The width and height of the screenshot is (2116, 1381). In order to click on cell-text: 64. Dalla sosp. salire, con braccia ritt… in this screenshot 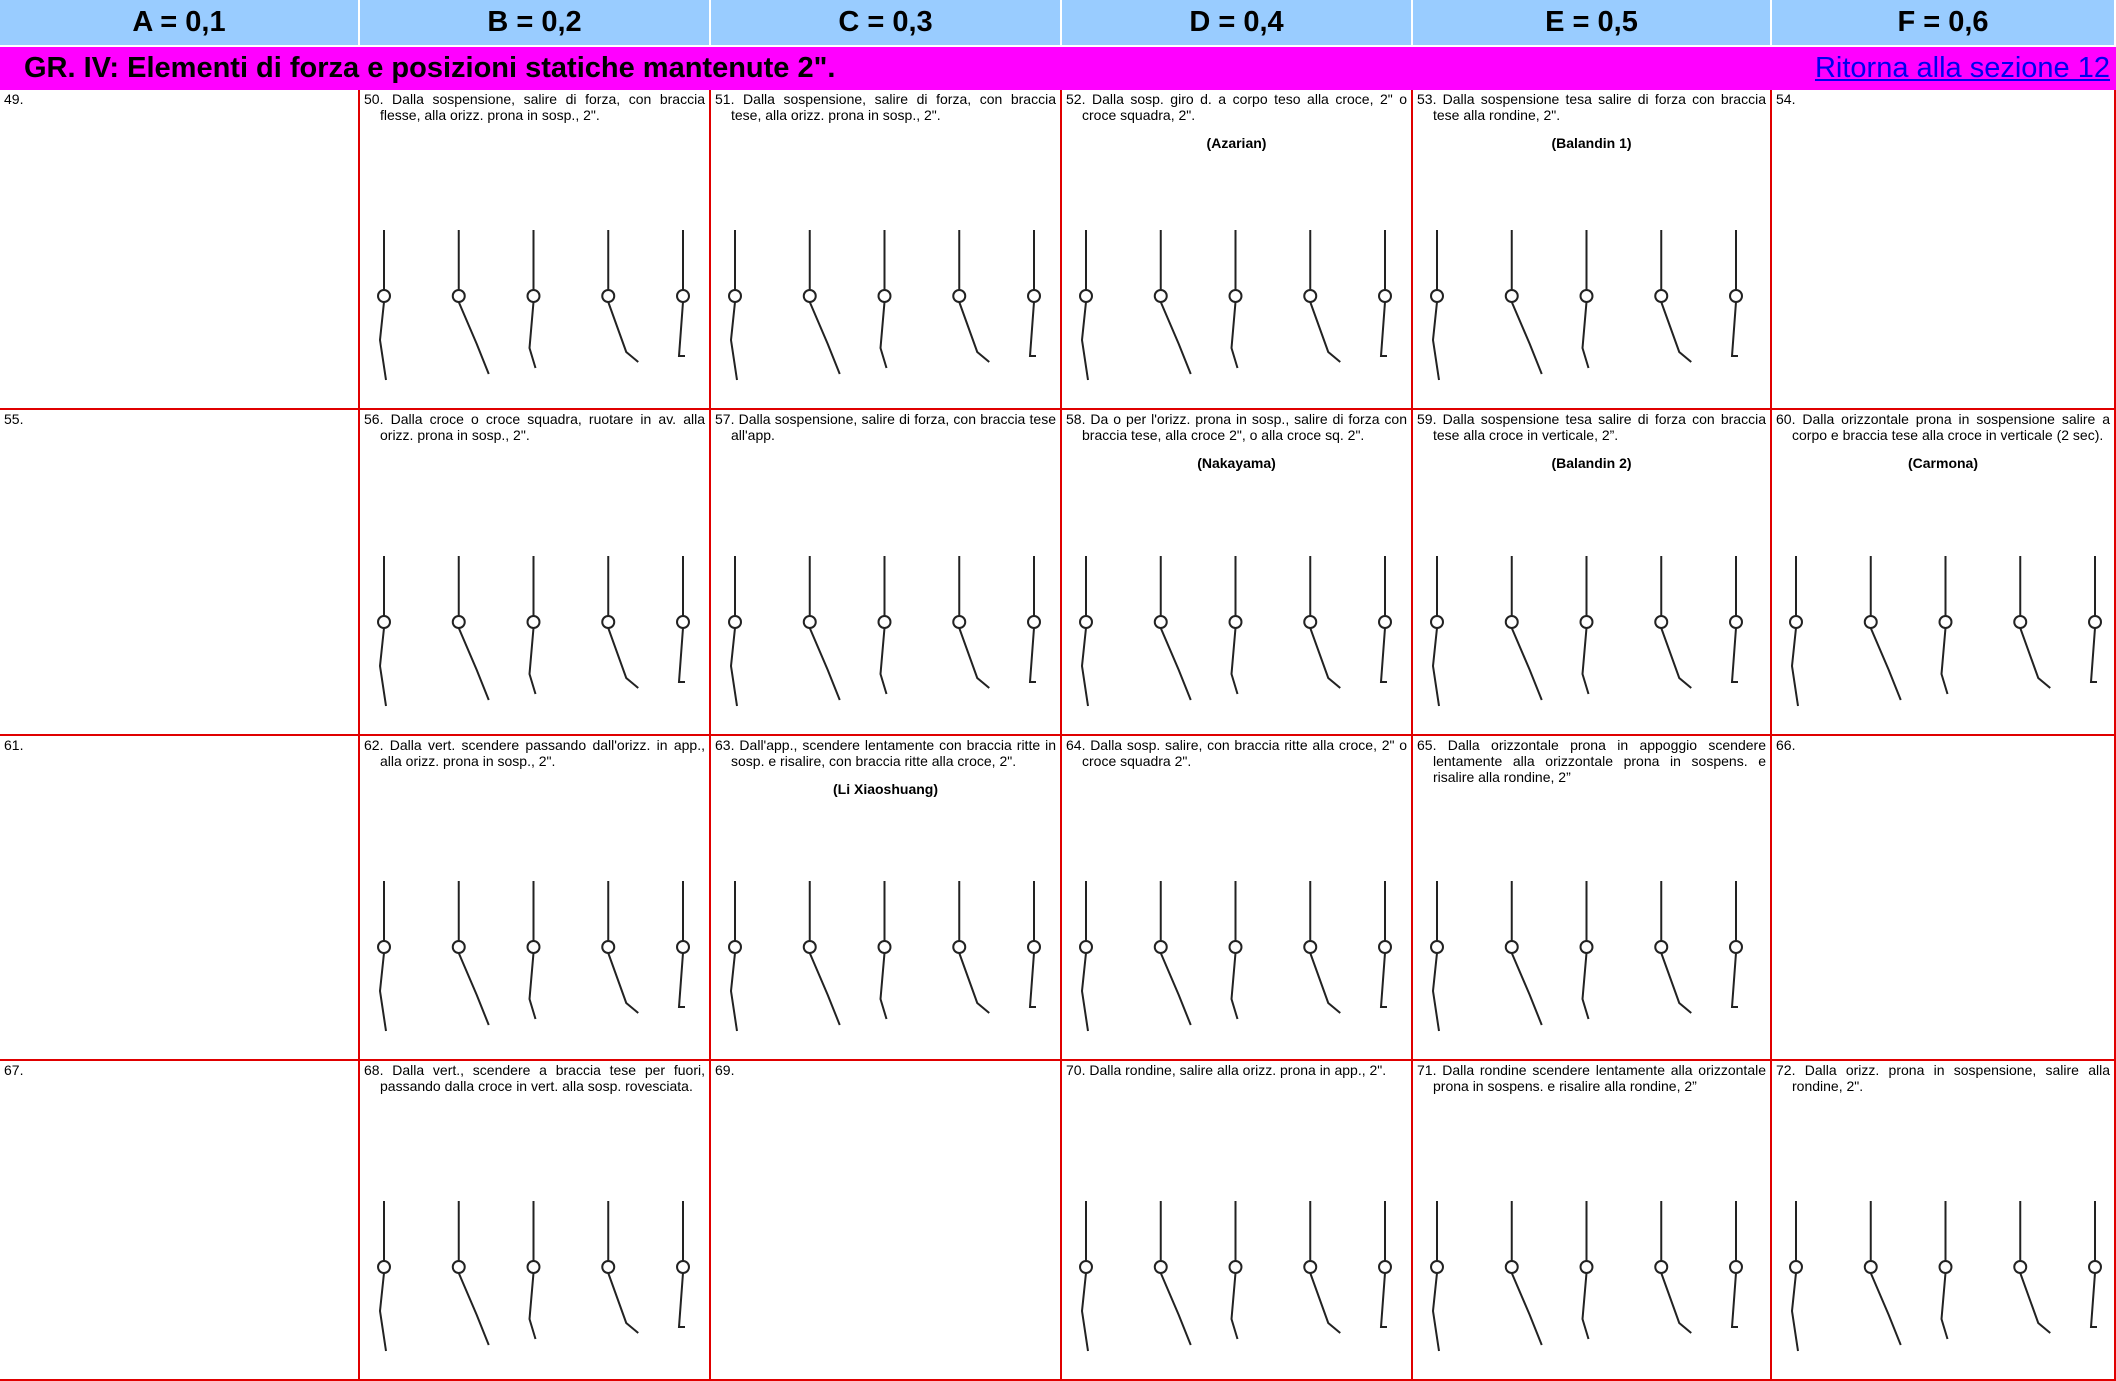, I will do `click(1236, 753)`.